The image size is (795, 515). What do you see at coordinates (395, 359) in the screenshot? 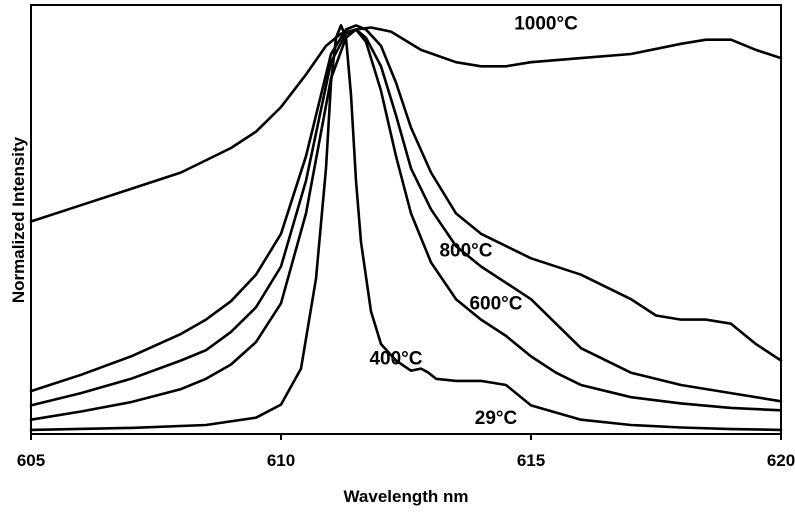
I see `series-label-1: 400°C` at bounding box center [395, 359].